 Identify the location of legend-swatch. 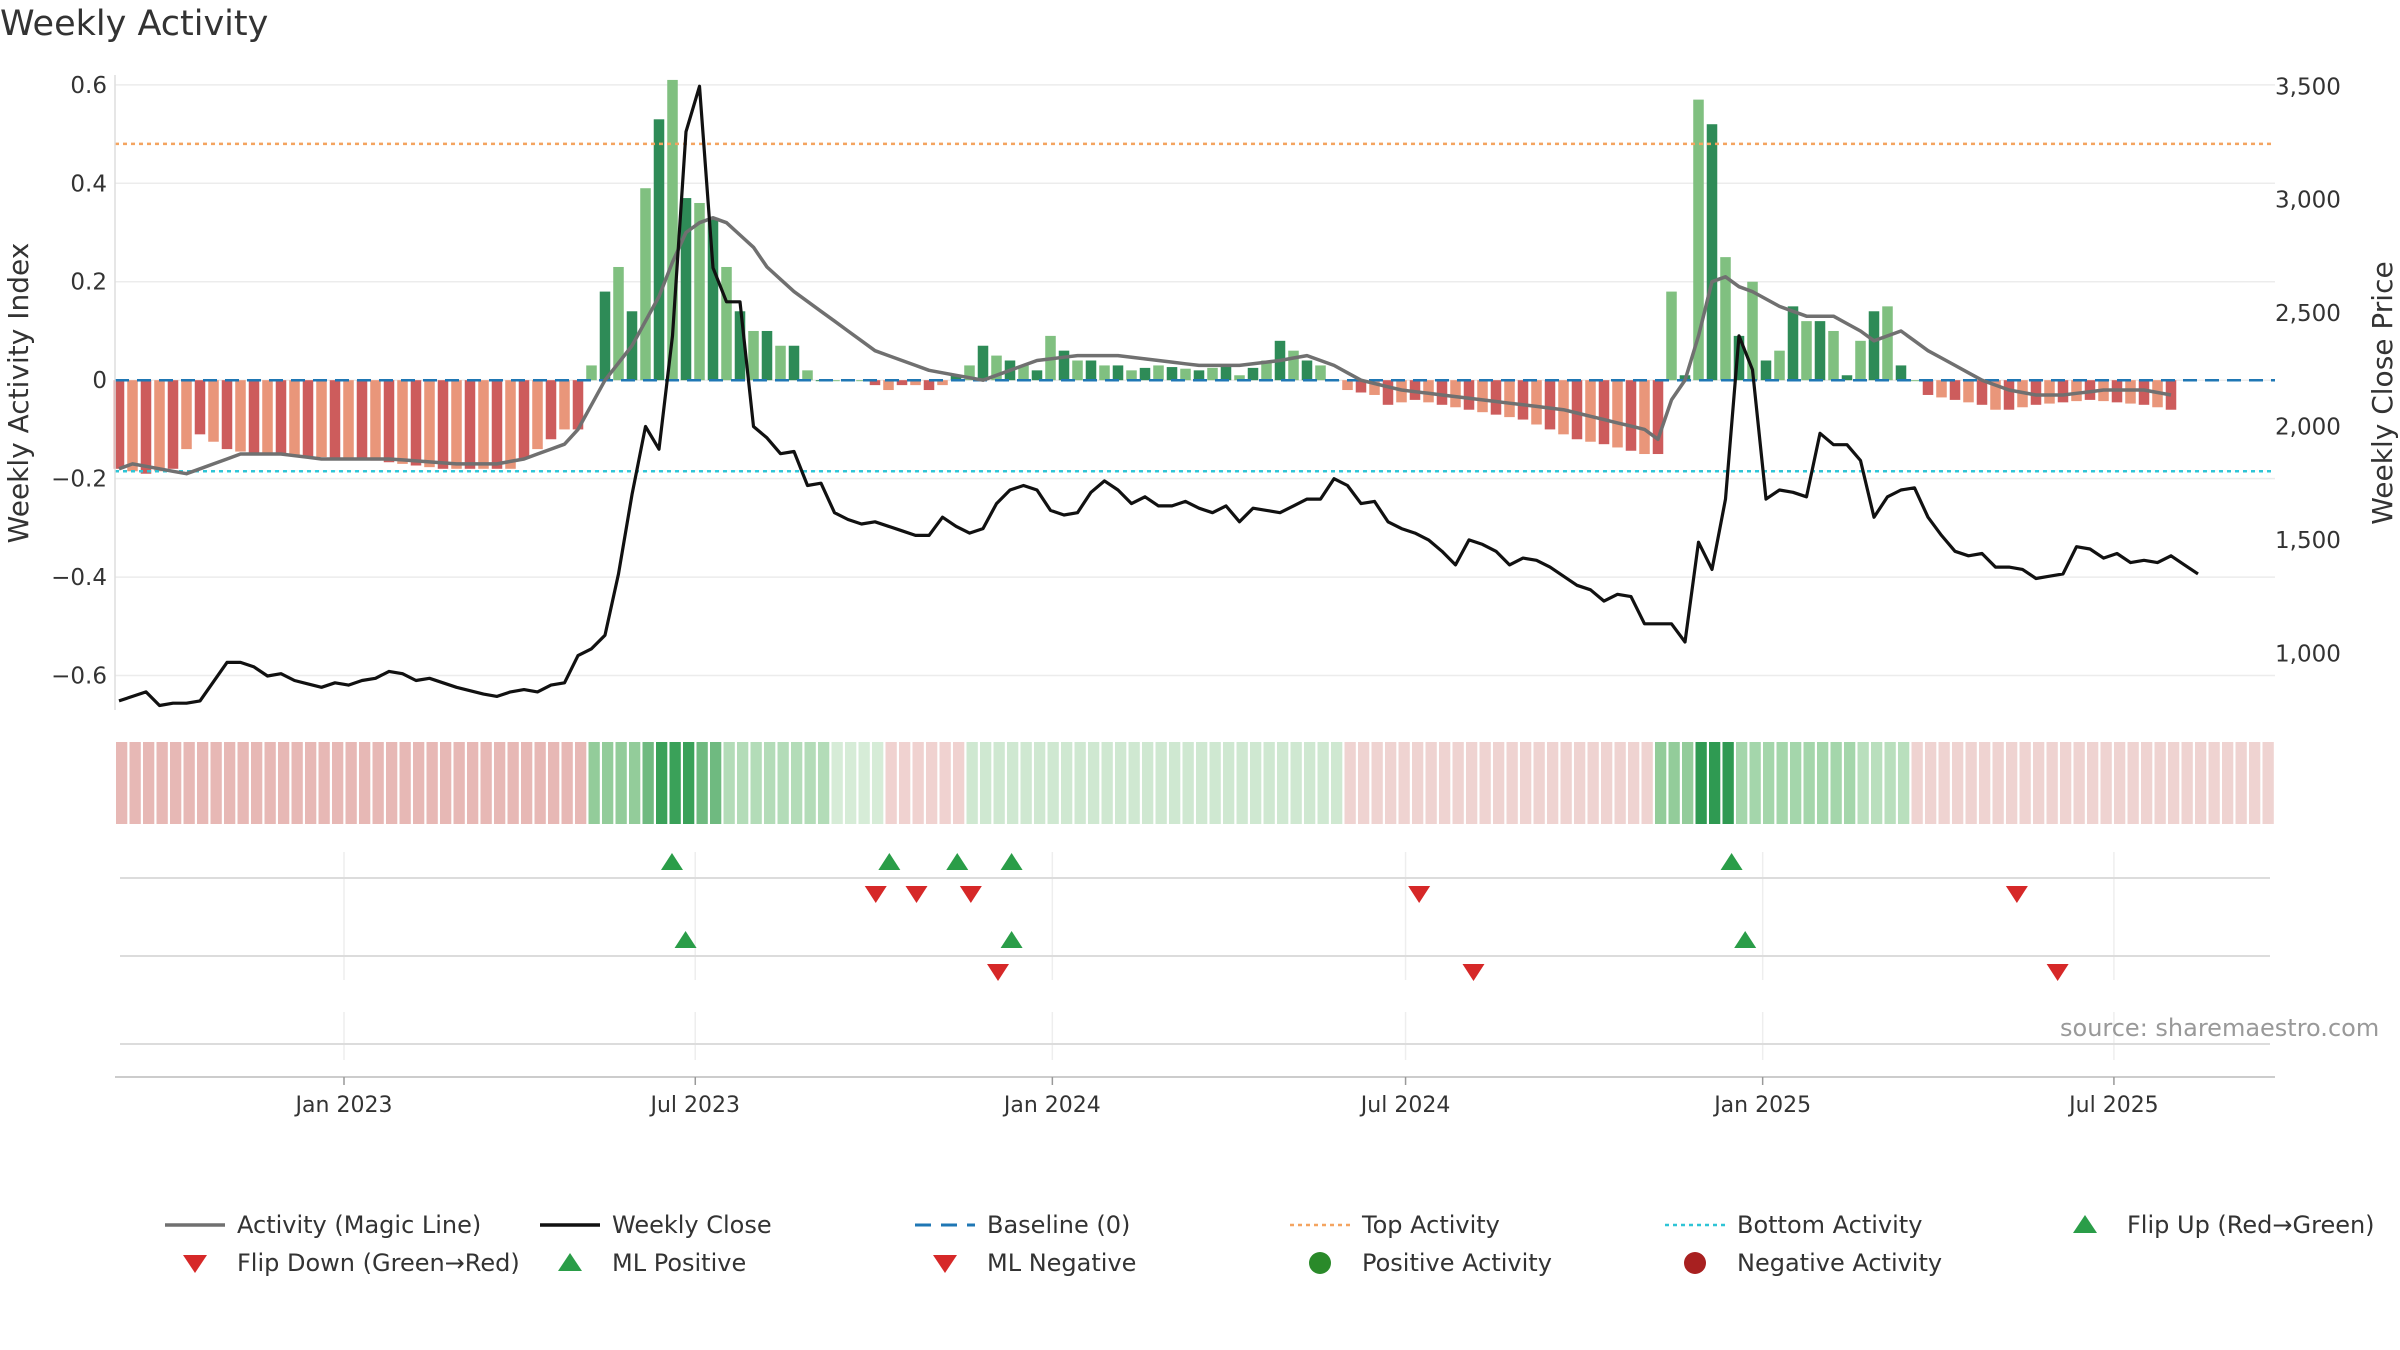
(1695, 1263).